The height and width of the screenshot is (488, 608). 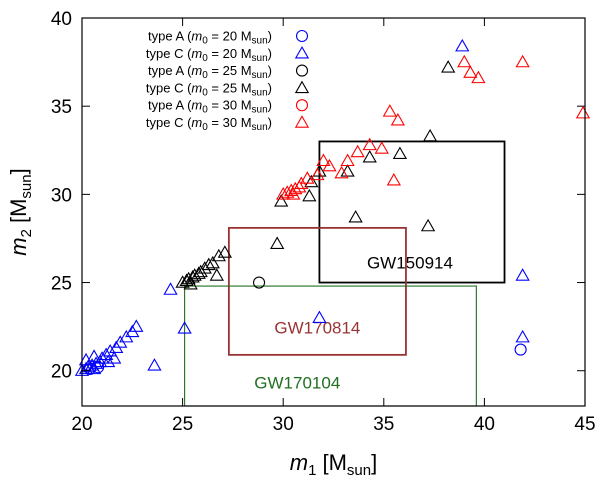 I want to click on x-tick-label: 25, so click(x=182, y=424).